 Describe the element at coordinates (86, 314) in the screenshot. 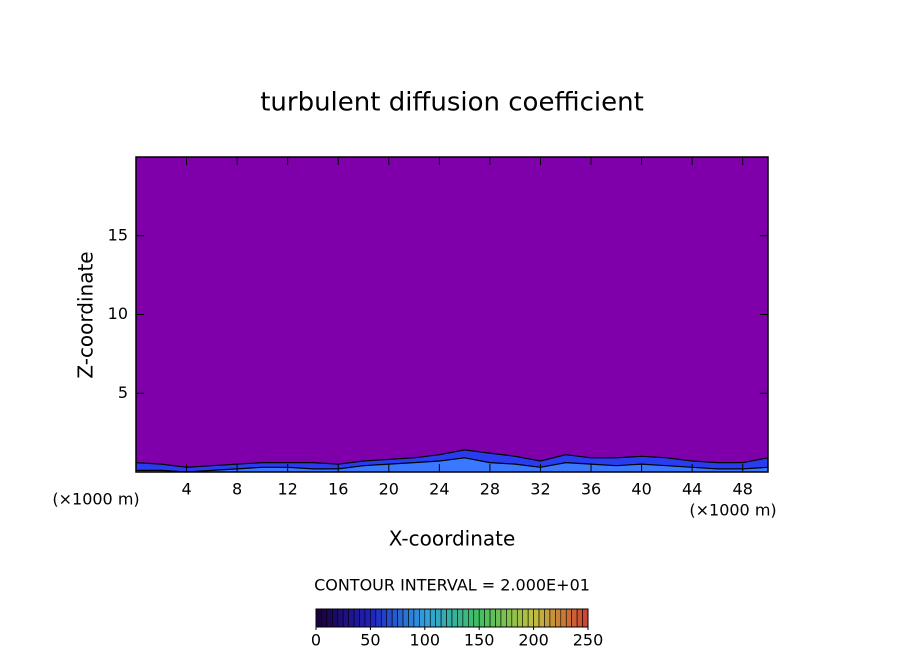

I see `y-axis-label: Z-coordinate` at that location.